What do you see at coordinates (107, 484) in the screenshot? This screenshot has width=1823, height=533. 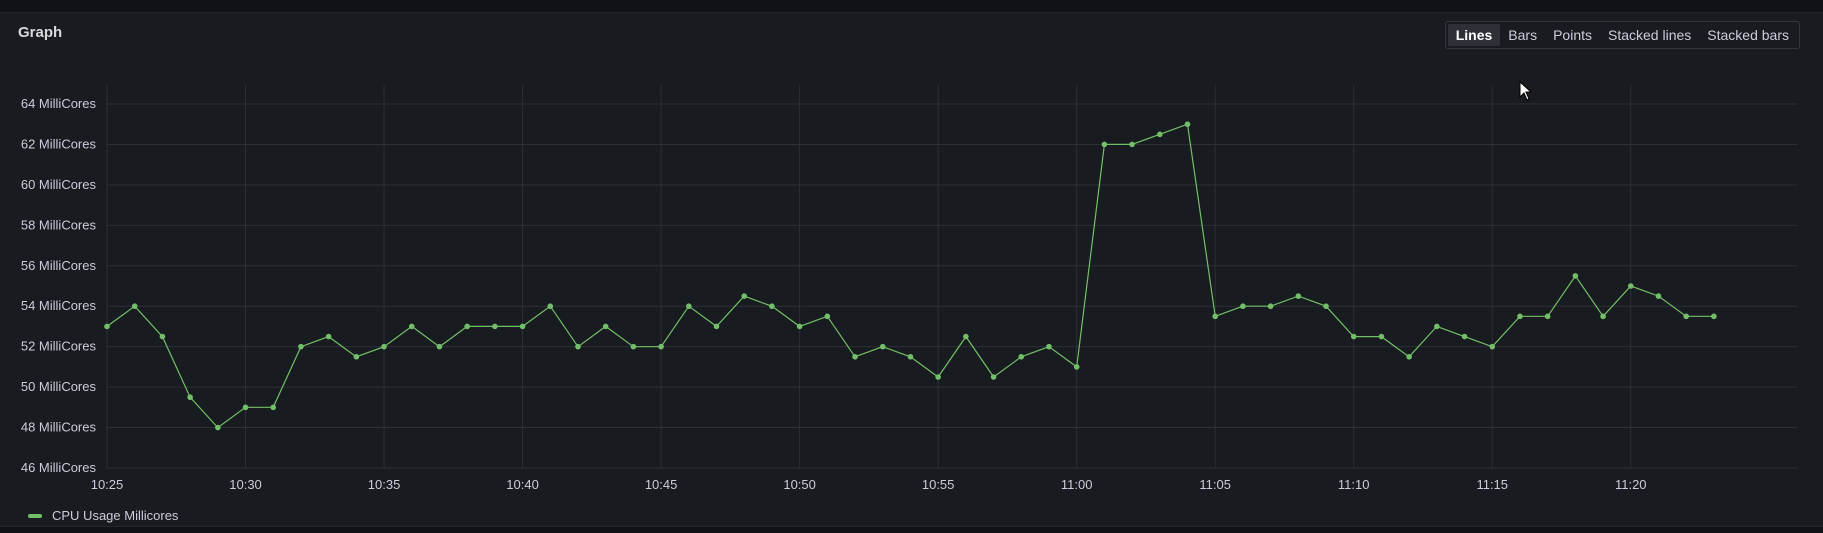 I see `x-tick-label: 10:25` at bounding box center [107, 484].